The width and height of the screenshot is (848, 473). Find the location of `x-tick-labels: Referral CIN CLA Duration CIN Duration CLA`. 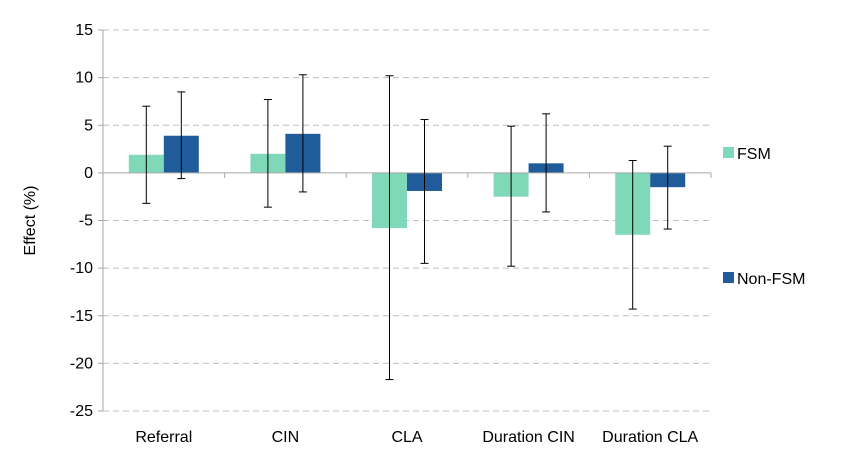

x-tick-labels: Referral CIN CLA Duration CIN Duration CLA is located at coordinates (416, 437).